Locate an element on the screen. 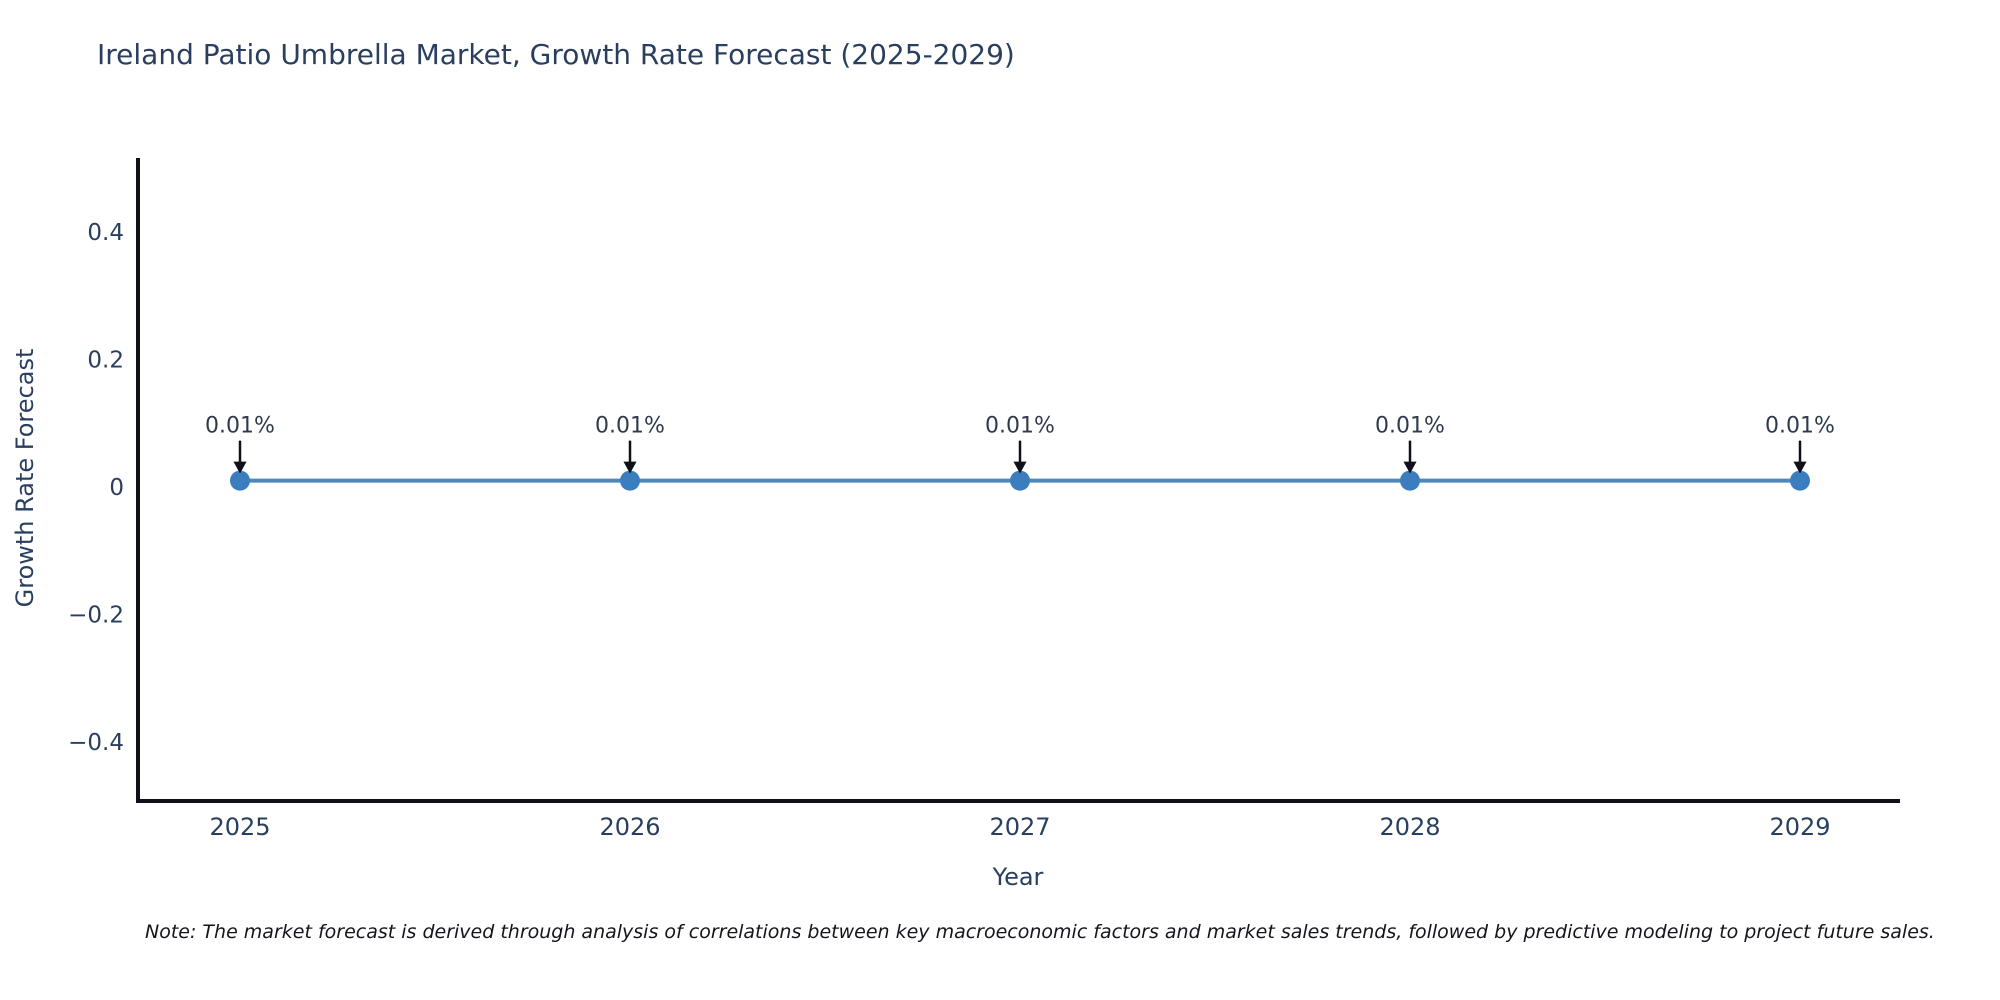 The width and height of the screenshot is (2000, 1000). y-tick-label: −0.2 is located at coordinates (96, 616).